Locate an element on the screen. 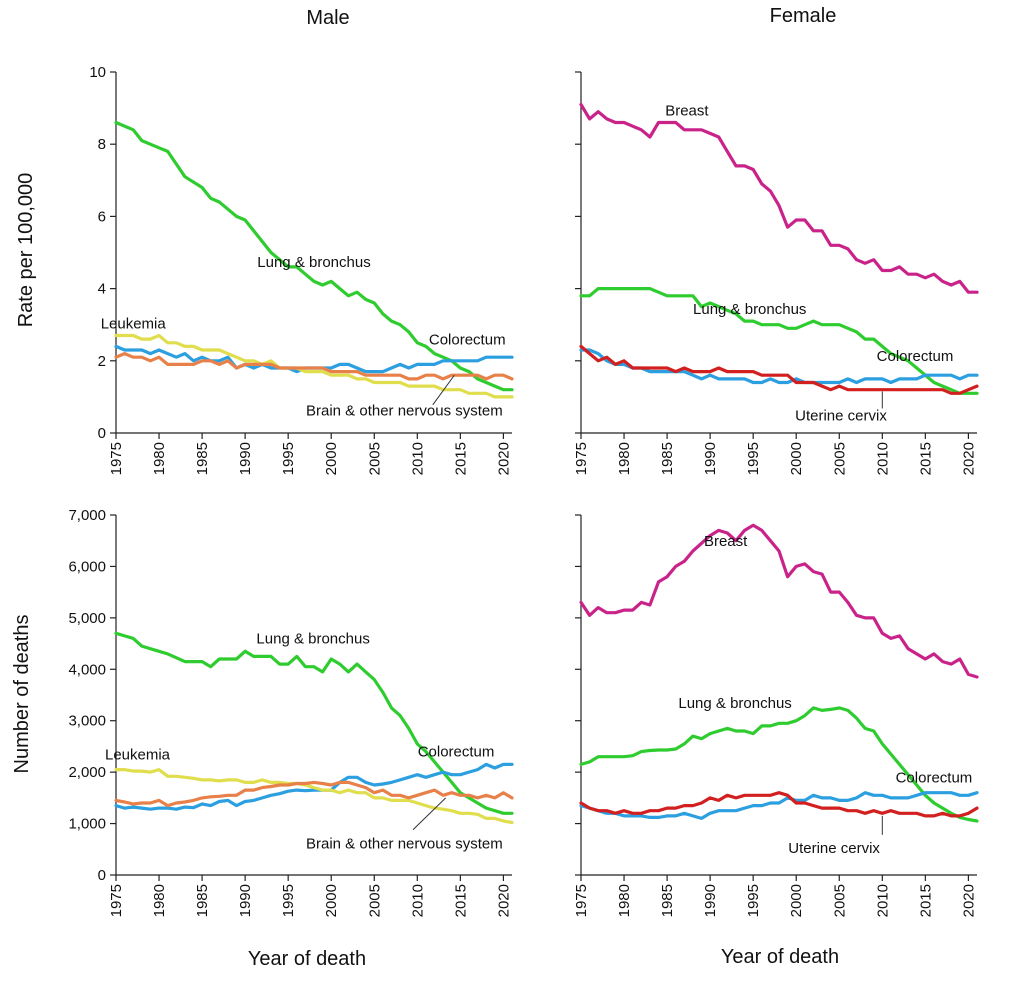 Image resolution: width=1027 pixels, height=985 pixels. y-tick-label: 2 is located at coordinates (102, 361).